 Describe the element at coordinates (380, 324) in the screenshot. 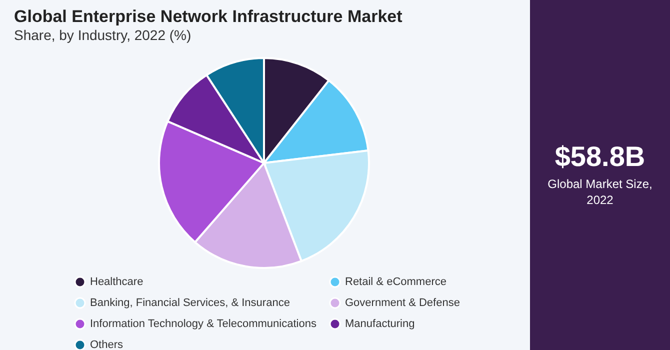

I see `legend-label: Manufacturing` at that location.